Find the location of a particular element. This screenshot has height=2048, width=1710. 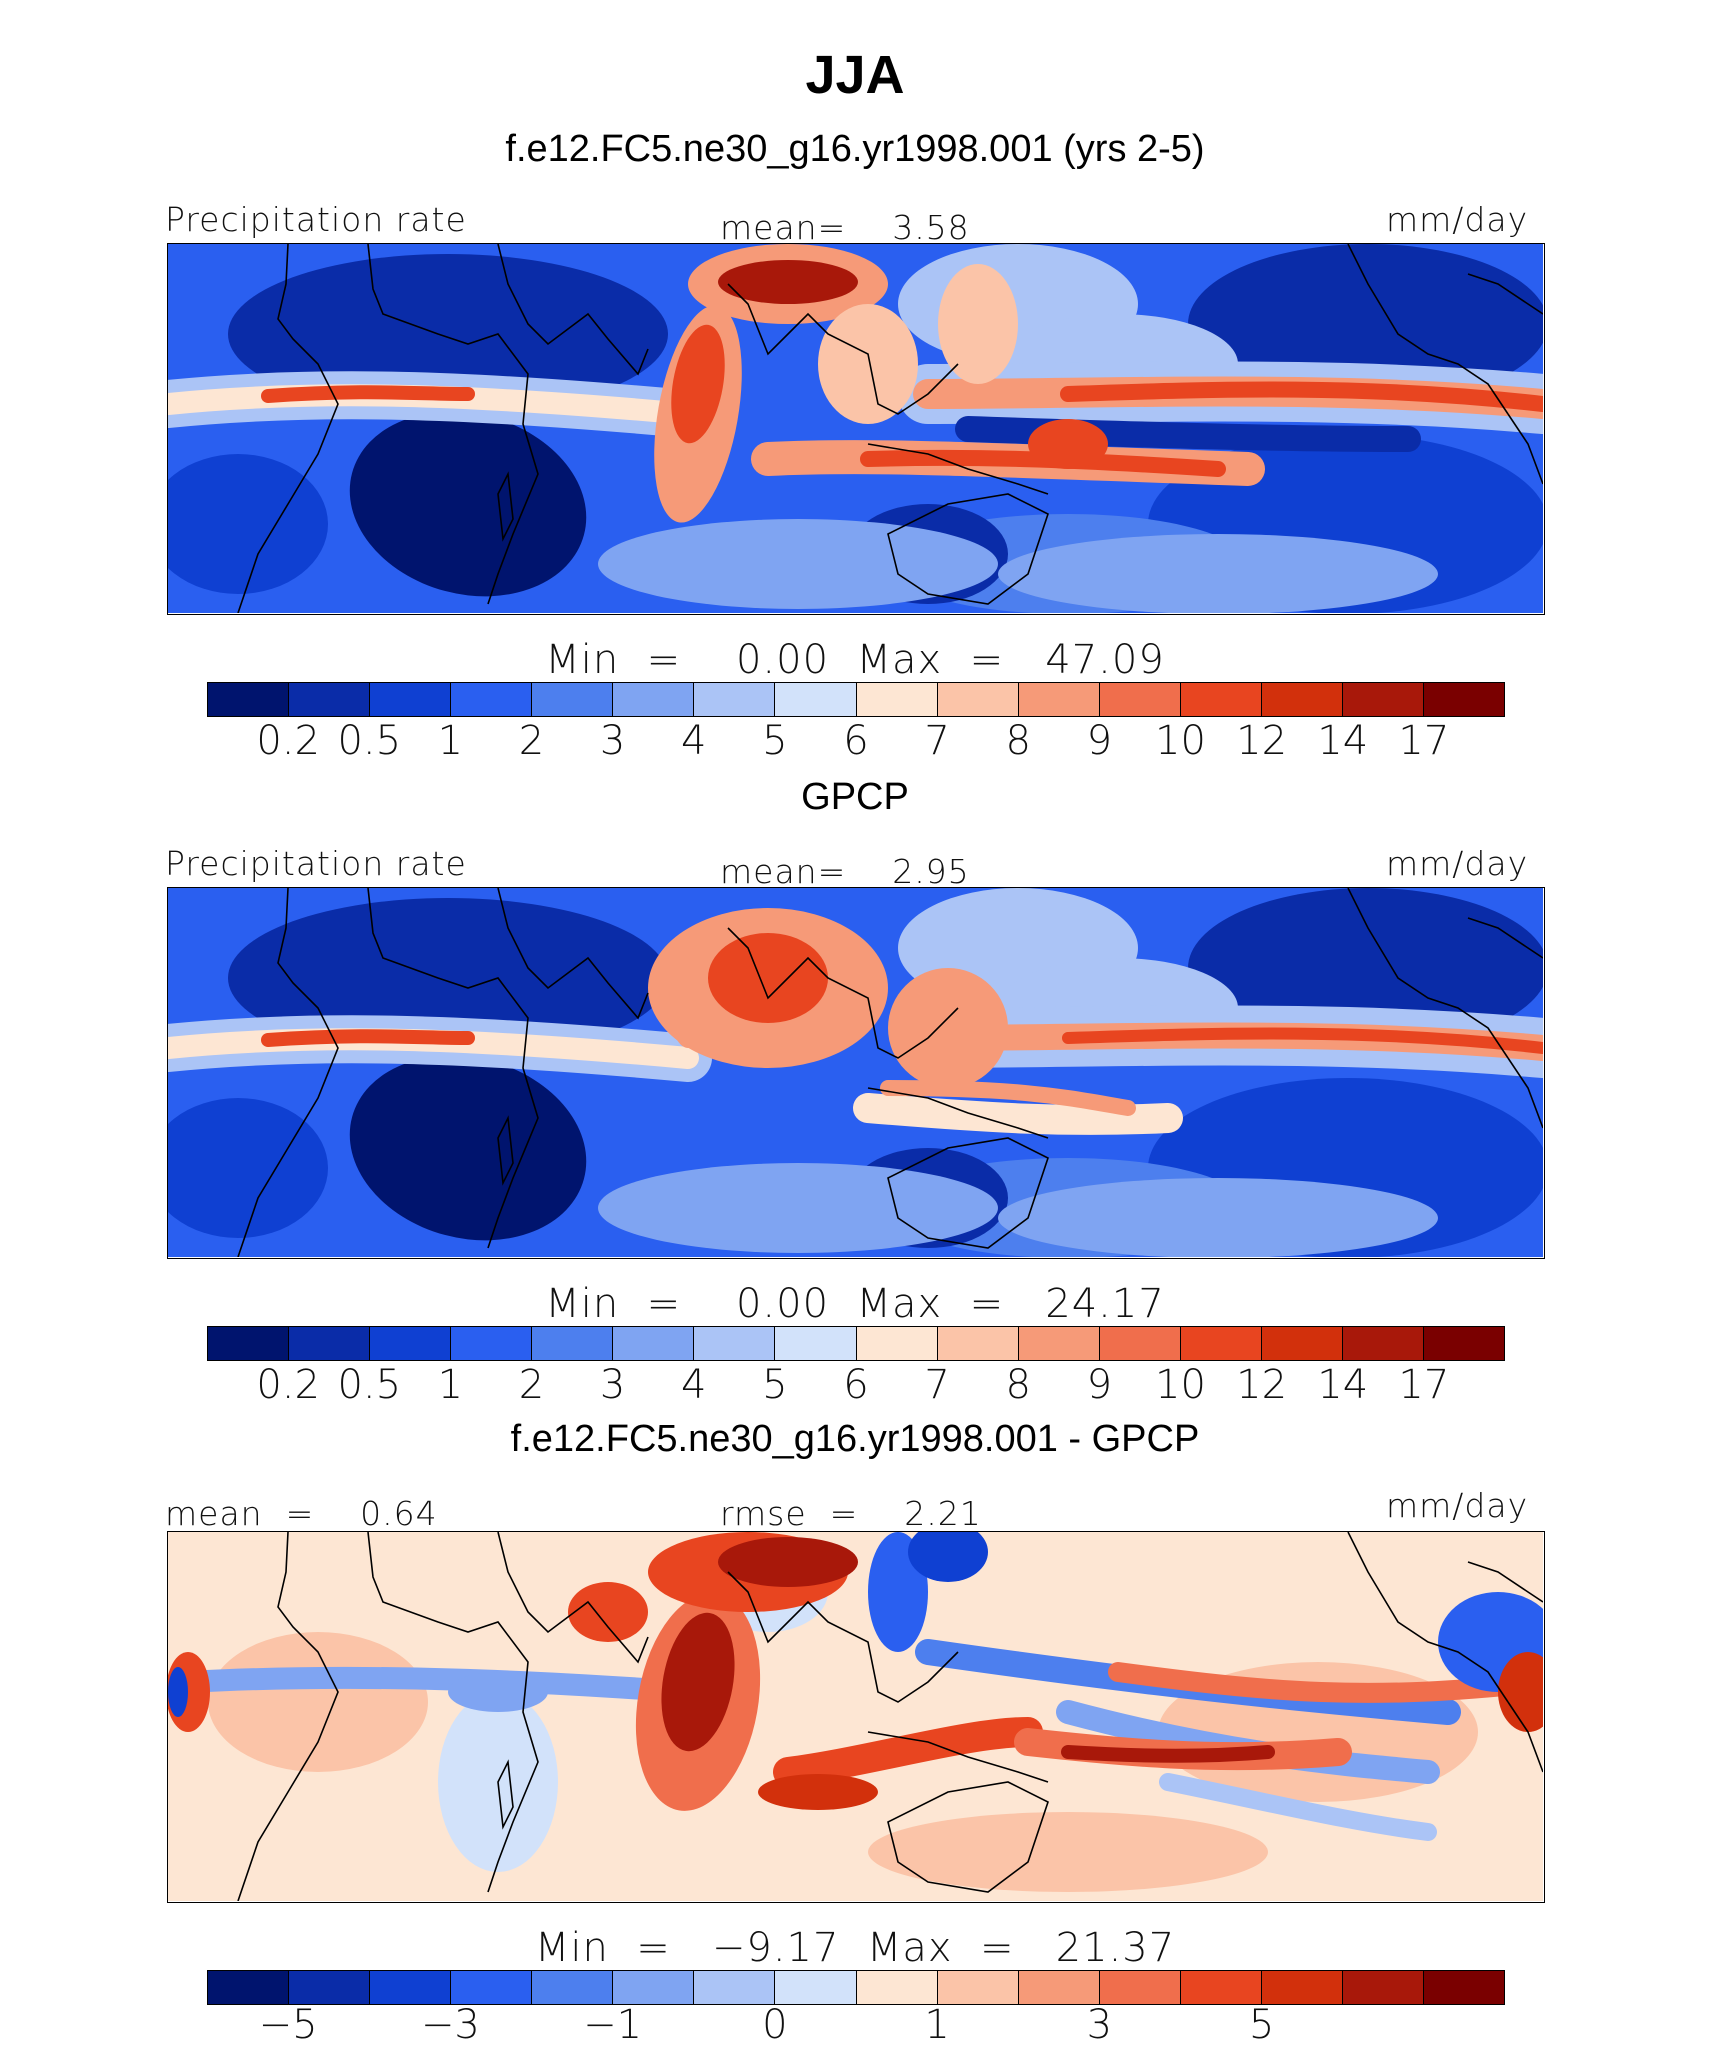

colorbar-tick-label: 0.5 is located at coordinates (369, 1385).